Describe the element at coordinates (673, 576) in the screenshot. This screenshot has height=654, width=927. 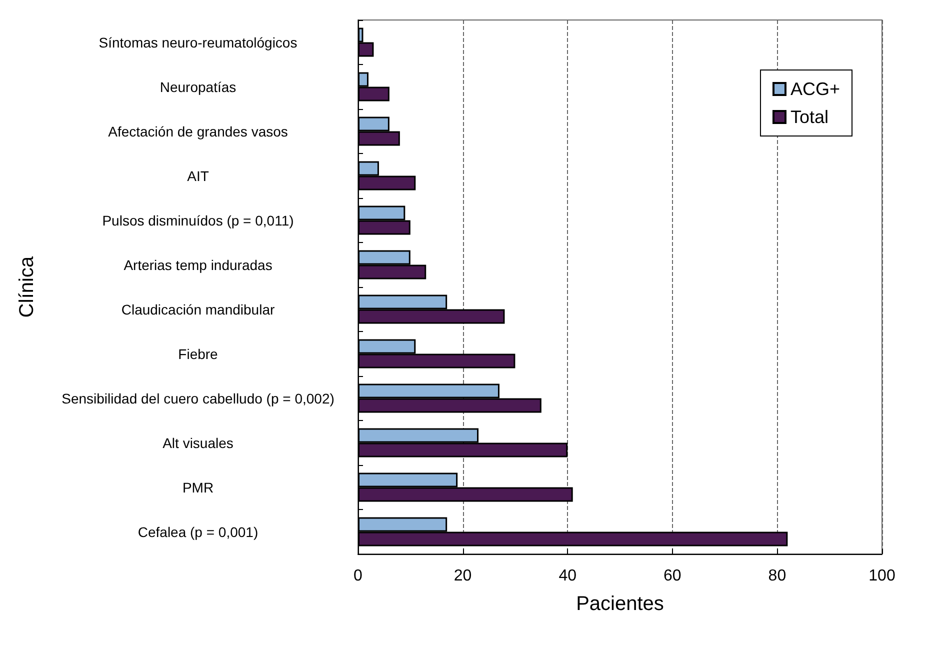
I see `x-tick-label: 60` at that location.